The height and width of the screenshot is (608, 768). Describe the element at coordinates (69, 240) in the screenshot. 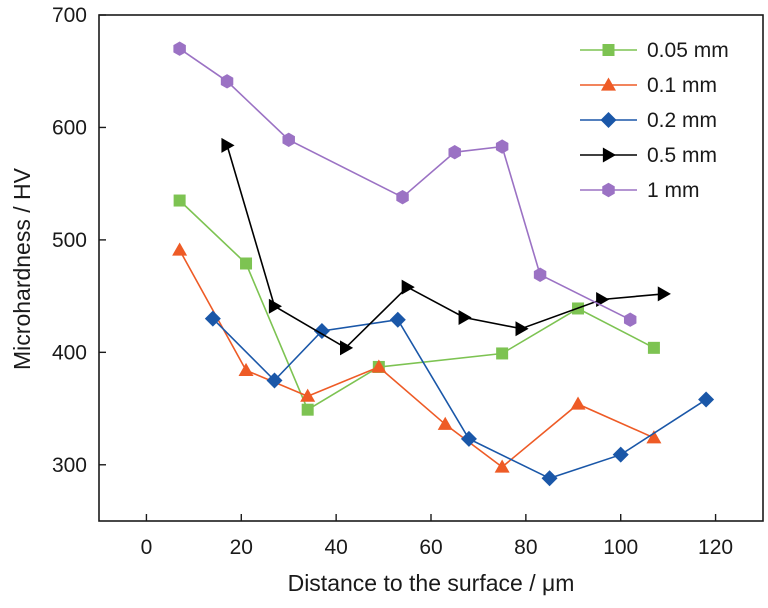

I see `y-tick-label: 500` at that location.